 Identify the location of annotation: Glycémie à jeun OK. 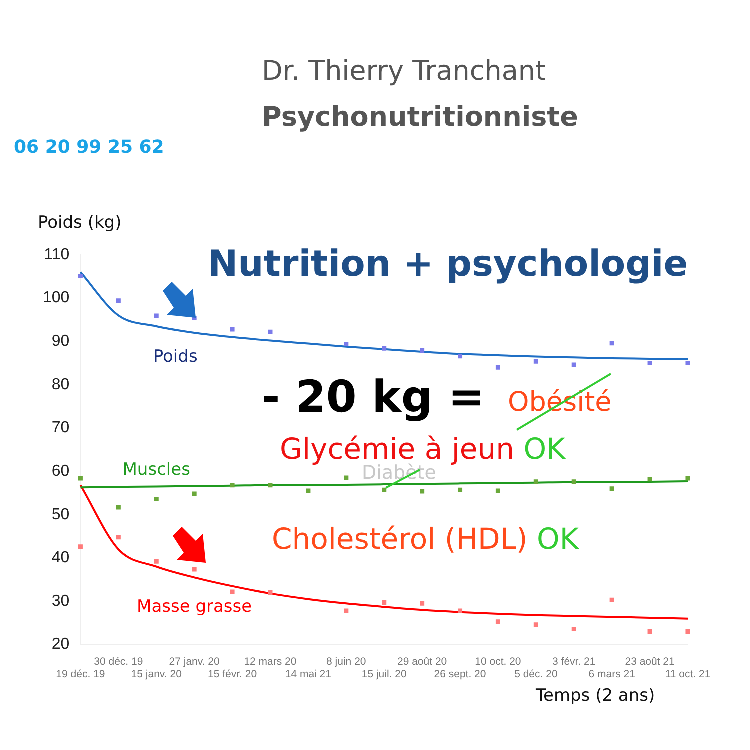
(423, 449).